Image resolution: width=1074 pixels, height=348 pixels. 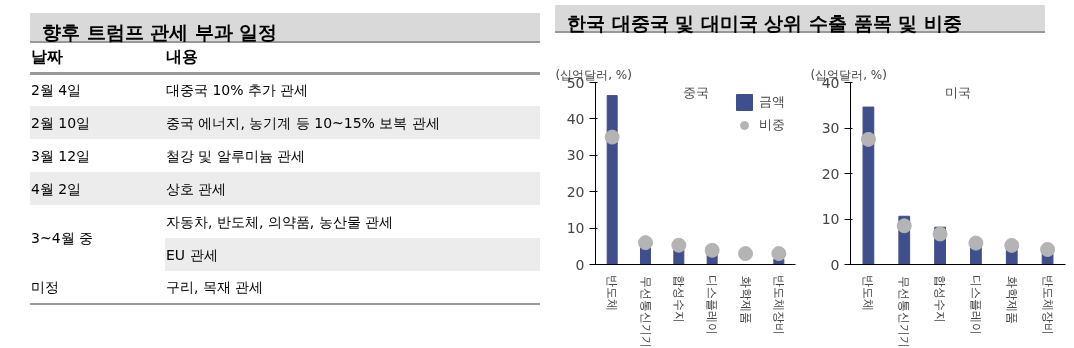 I want to click on text: 3월 12일, so click(x=61, y=156).